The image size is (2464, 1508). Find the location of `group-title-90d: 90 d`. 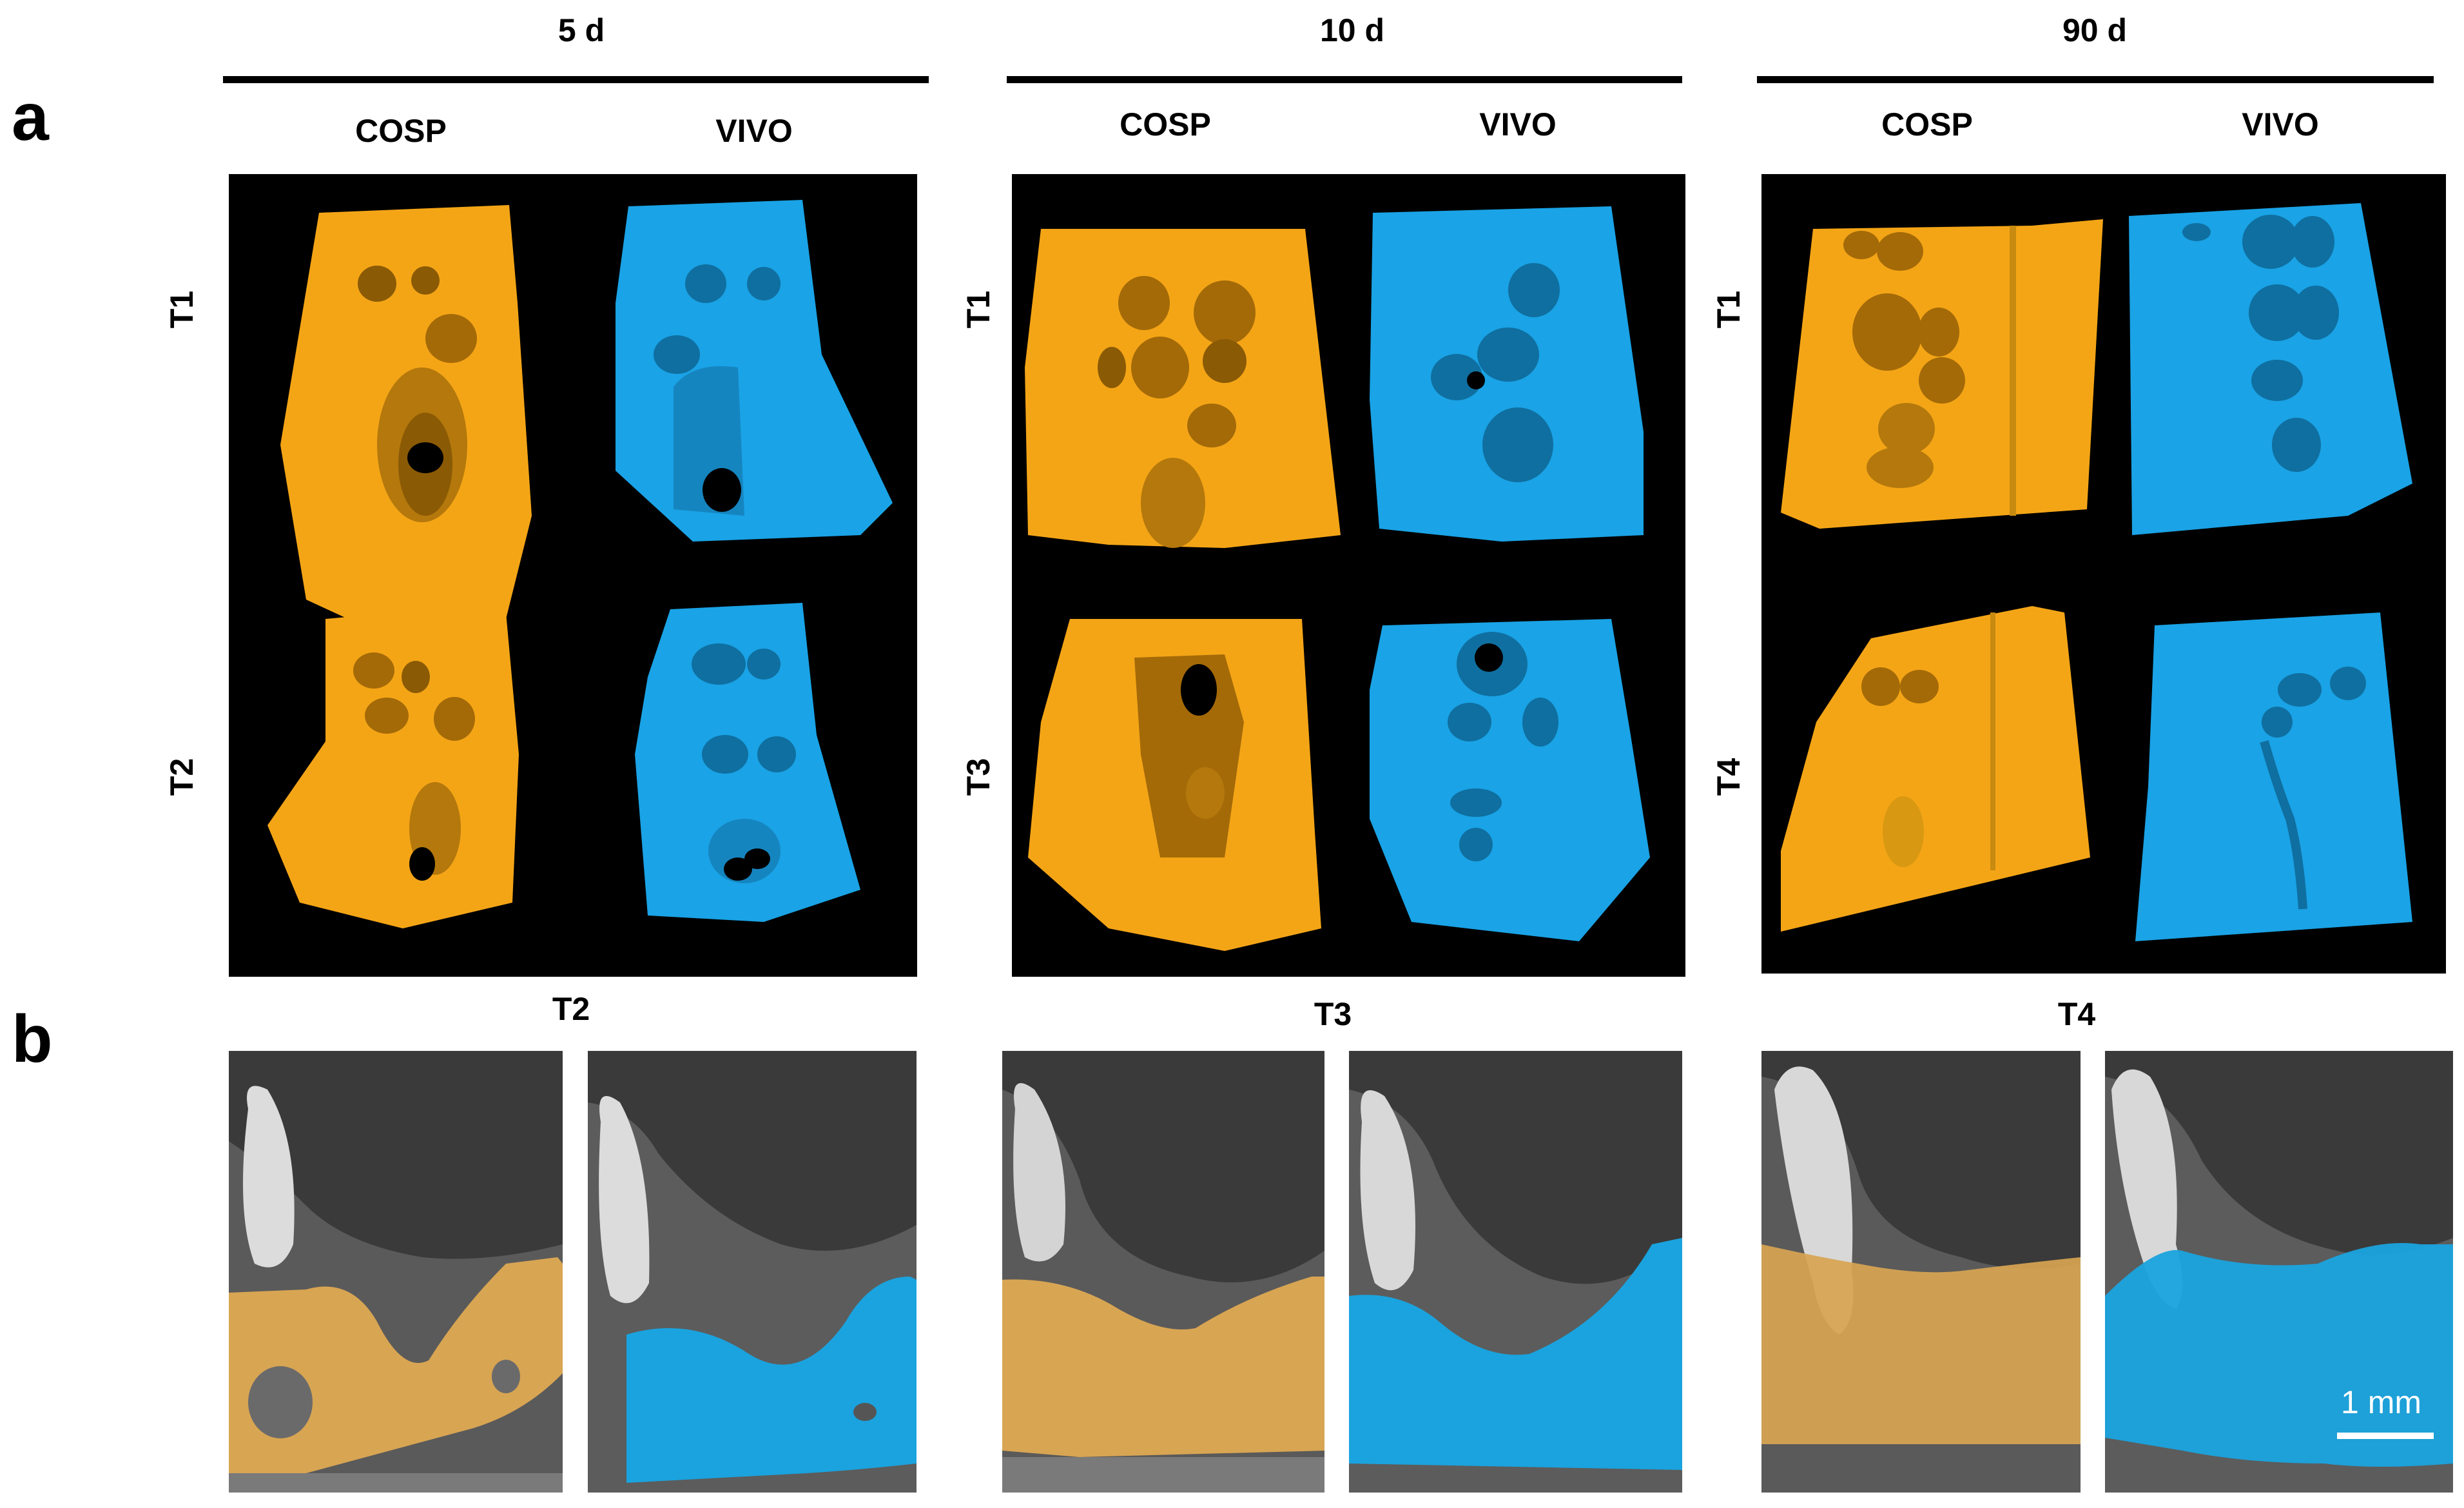

group-title-90d: 90 d is located at coordinates (2095, 30).